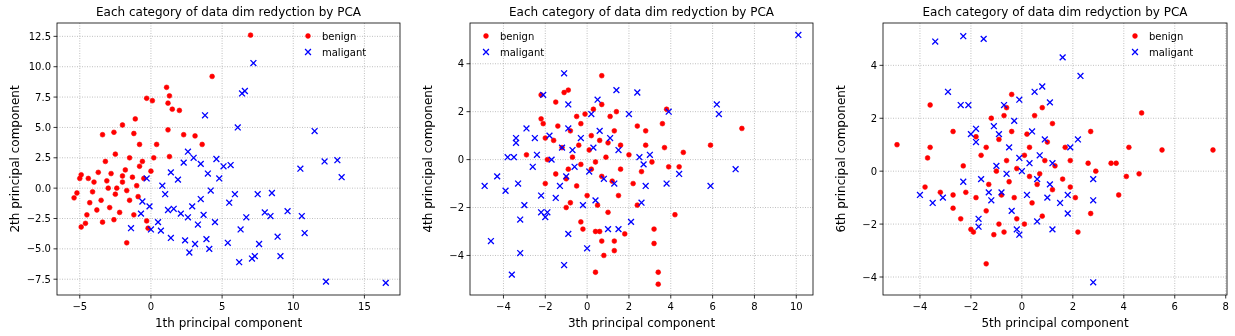 The image size is (1235, 336). What do you see at coordinates (38, 218) in the screenshot?
I see `y-tick-label: −2.5` at bounding box center [38, 218].